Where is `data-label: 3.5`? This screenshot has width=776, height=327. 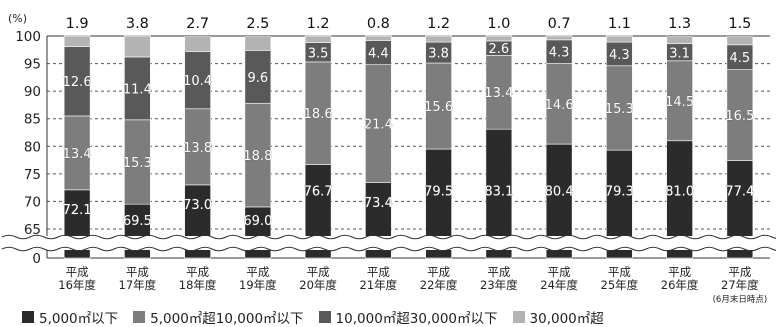
data-label: 3.5 is located at coordinates (318, 53).